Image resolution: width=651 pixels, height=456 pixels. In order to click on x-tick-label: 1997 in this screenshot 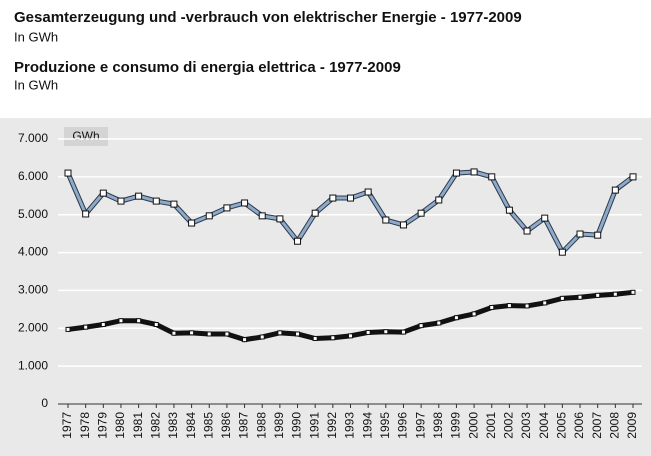, I will do `click(420, 425)`.